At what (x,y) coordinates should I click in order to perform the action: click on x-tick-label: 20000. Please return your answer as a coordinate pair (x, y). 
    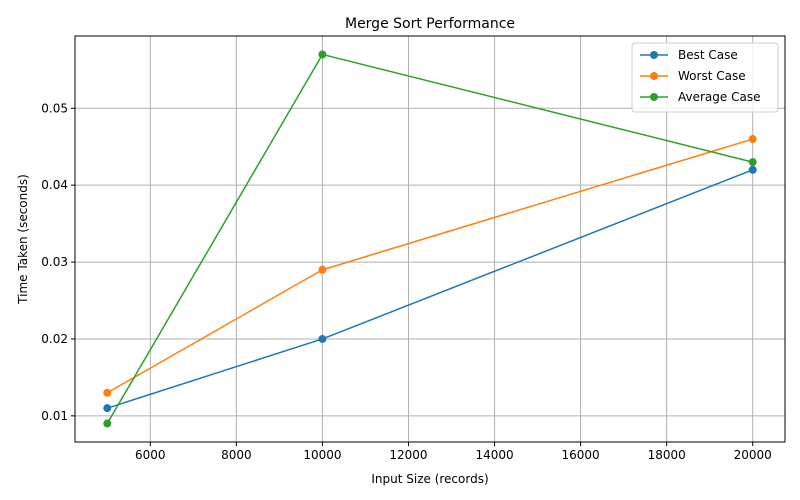
    Looking at the image, I should click on (753, 455).